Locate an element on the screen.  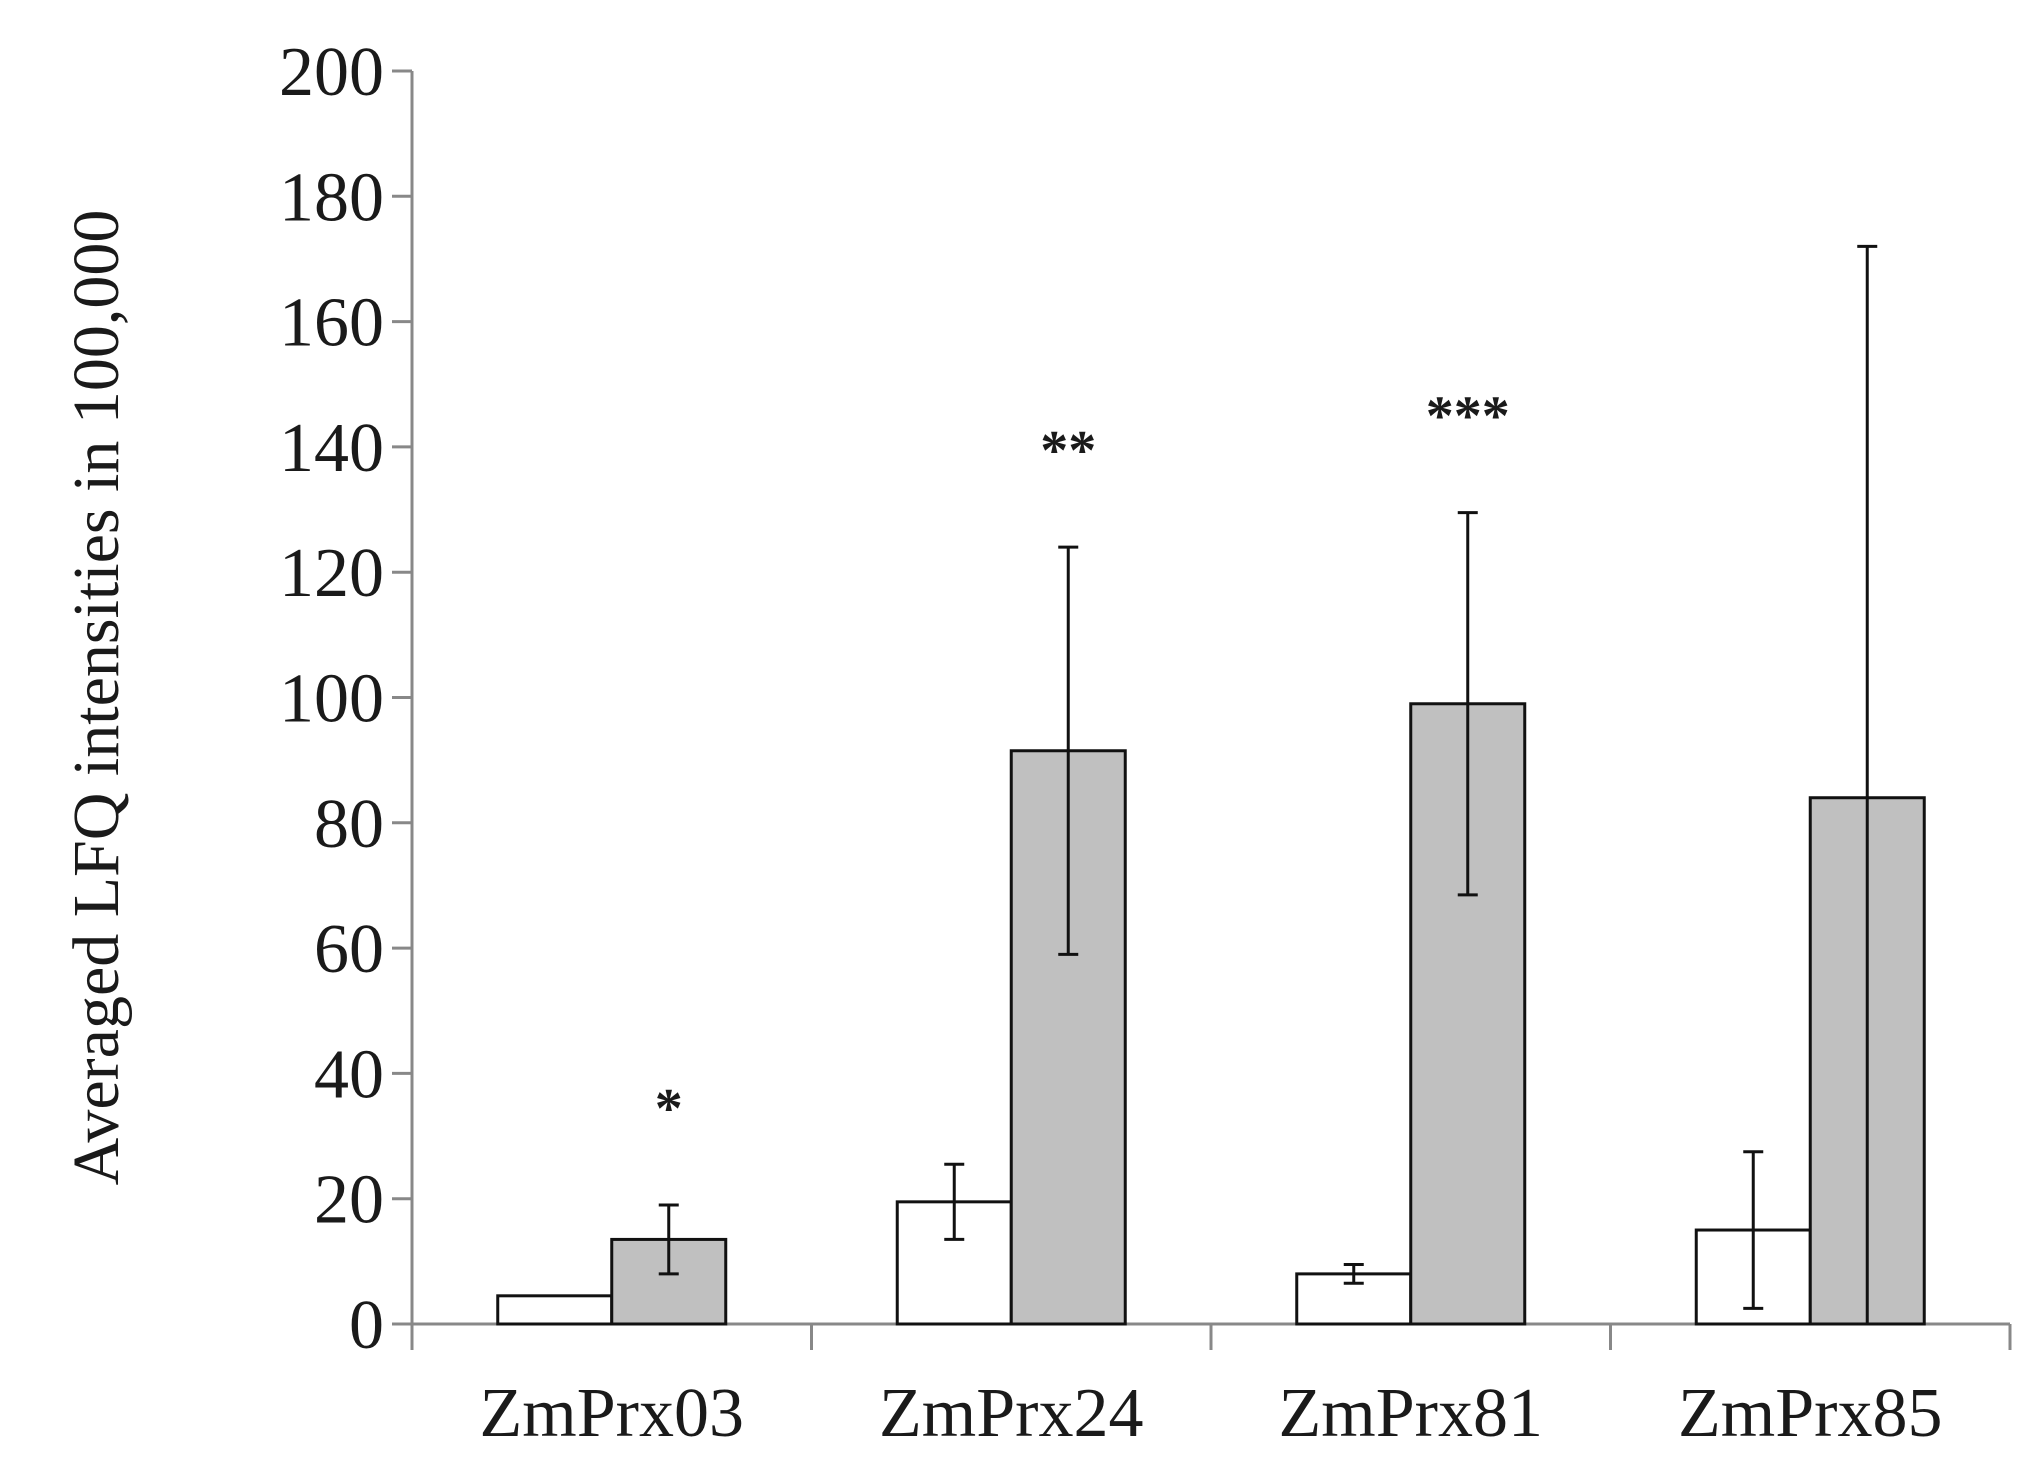
y-tick-label: 120 is located at coordinates (331, 573).